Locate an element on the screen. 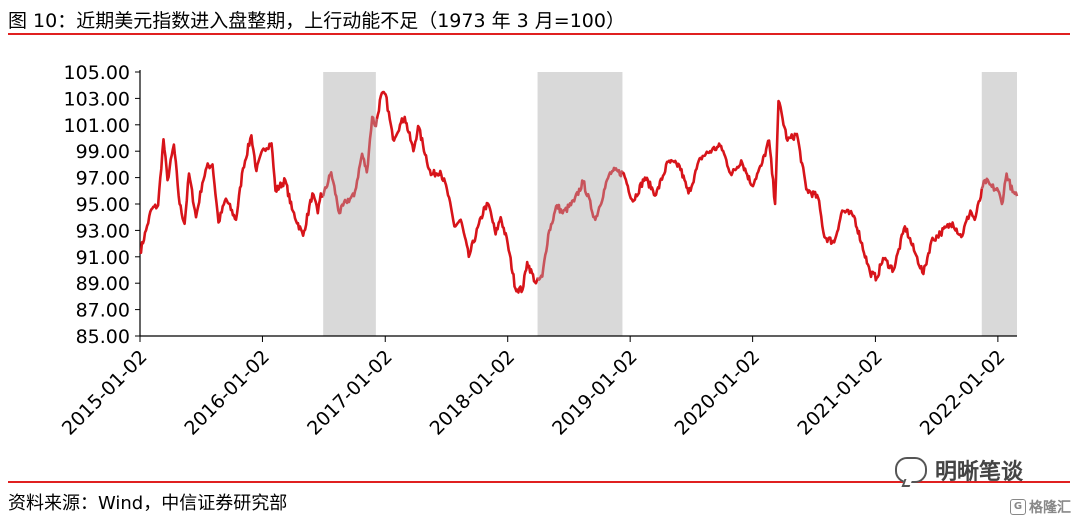 The height and width of the screenshot is (523, 1080). source-note: 资料来源：Wind，中信证券研究部 is located at coordinates (148, 503).